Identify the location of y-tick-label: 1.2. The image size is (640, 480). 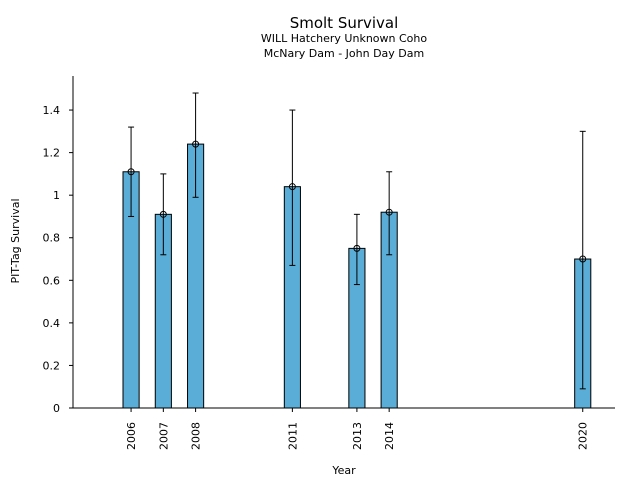
(52, 153).